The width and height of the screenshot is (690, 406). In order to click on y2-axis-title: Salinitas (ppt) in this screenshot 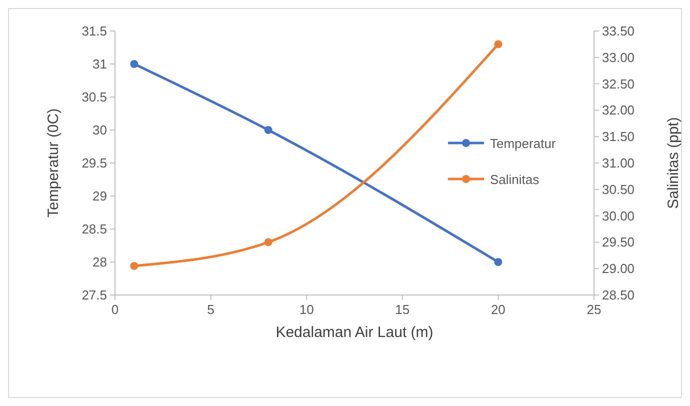, I will do `click(673, 163)`.